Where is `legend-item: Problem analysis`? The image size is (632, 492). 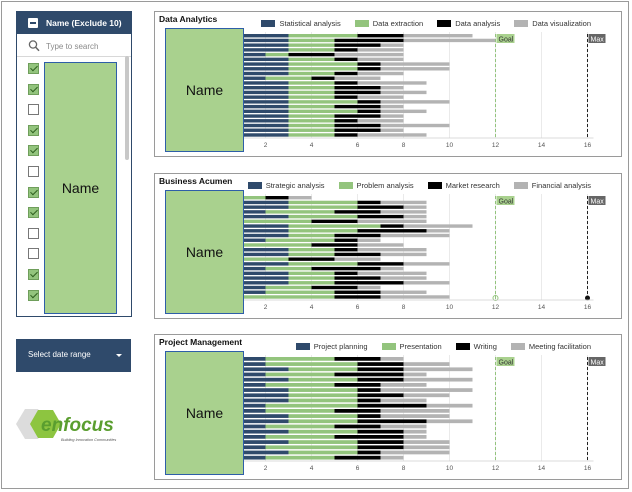 legend-item: Problem analysis is located at coordinates (376, 185).